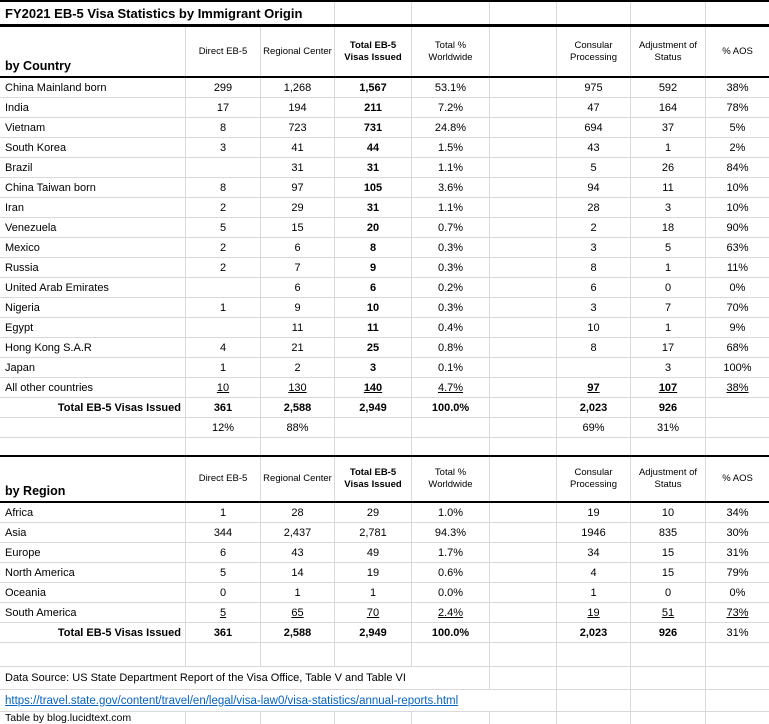  I want to click on data-cell: 29, so click(373, 512).